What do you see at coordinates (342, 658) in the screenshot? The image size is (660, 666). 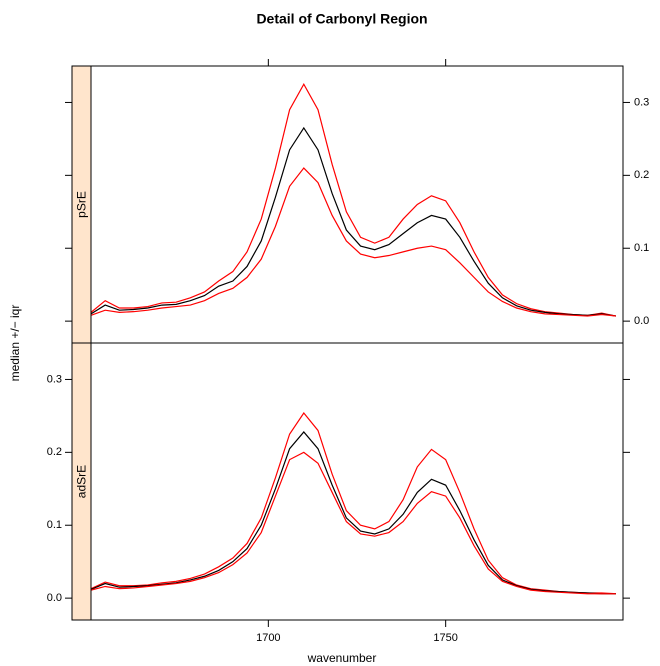 I see `x-axis-label: wavenumber` at bounding box center [342, 658].